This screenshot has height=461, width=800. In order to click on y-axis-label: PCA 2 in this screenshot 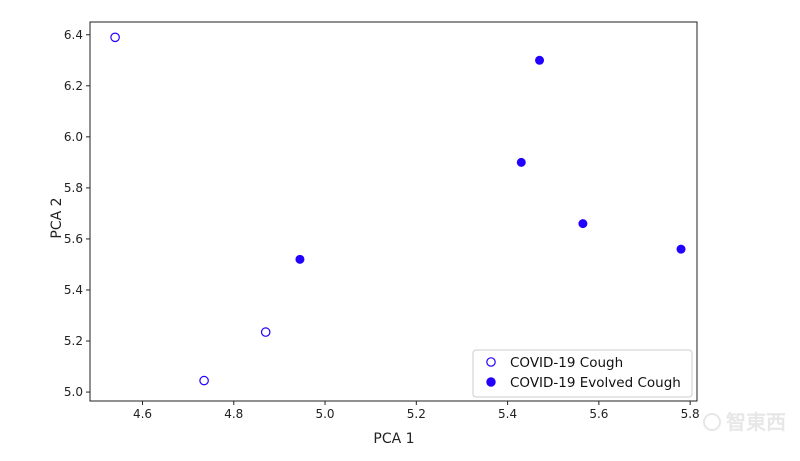, I will do `click(57, 217)`.